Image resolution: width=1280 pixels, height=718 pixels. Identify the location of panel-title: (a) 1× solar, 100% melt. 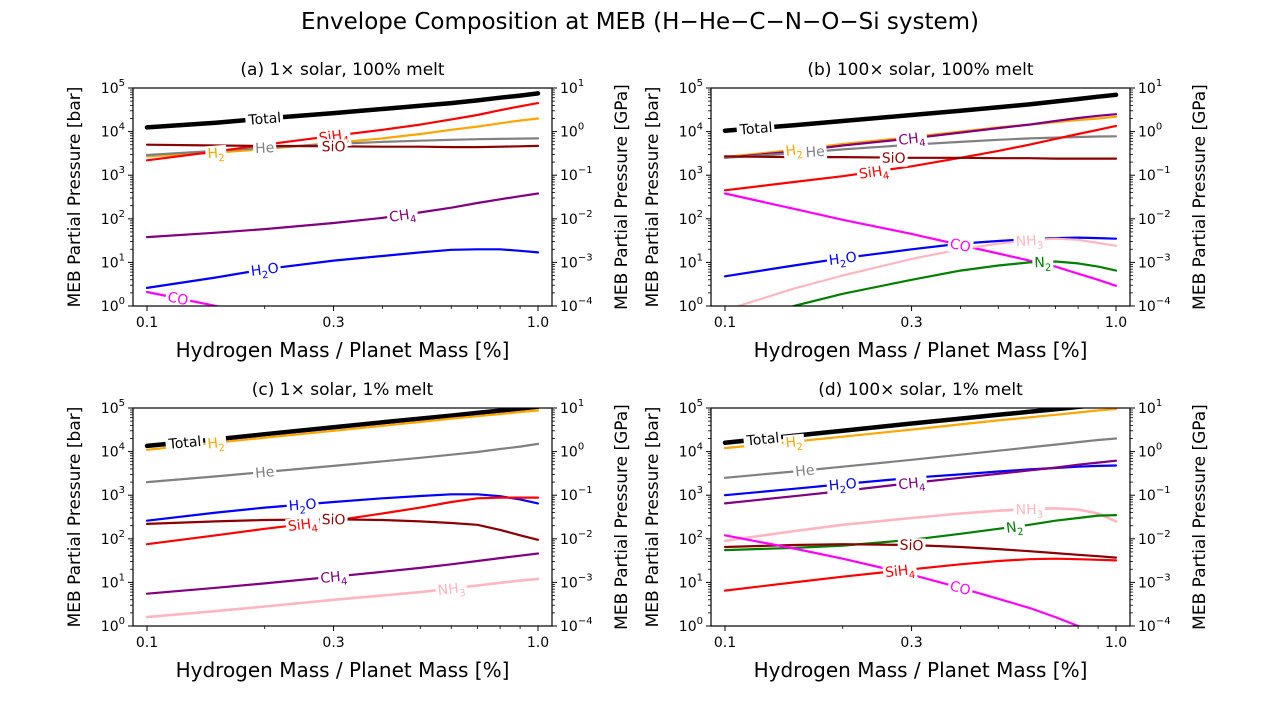
(342, 70).